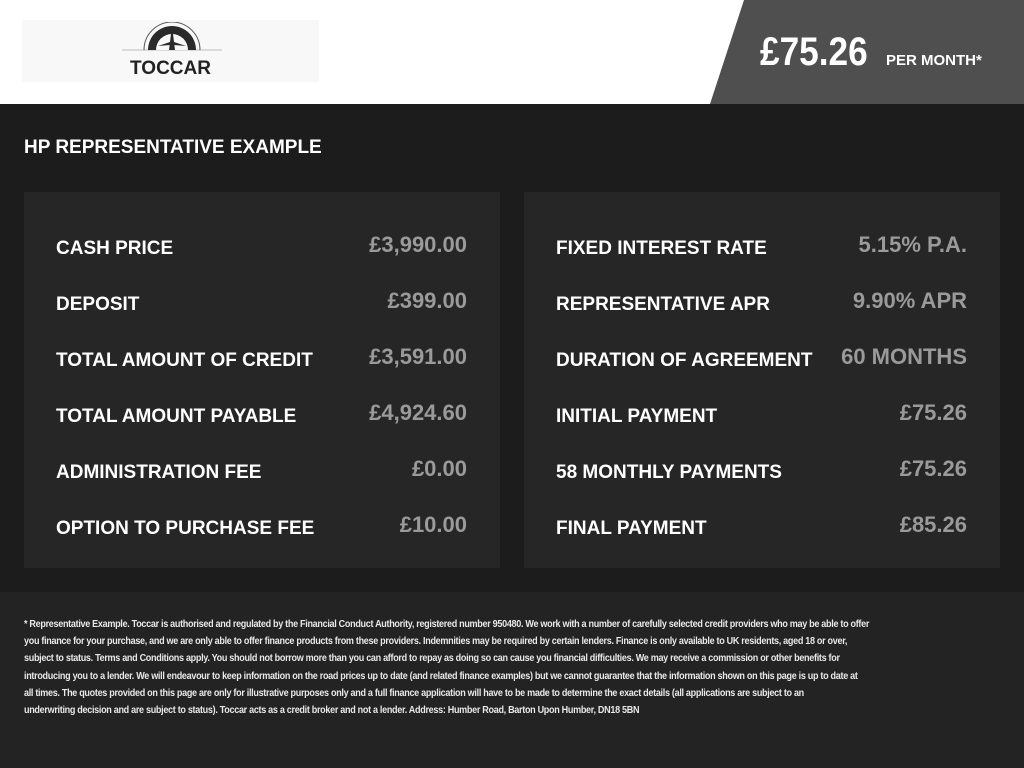 This screenshot has width=1024, height=768. What do you see at coordinates (637, 416) in the screenshot?
I see `row-label: INITIAL PAYMENT` at bounding box center [637, 416].